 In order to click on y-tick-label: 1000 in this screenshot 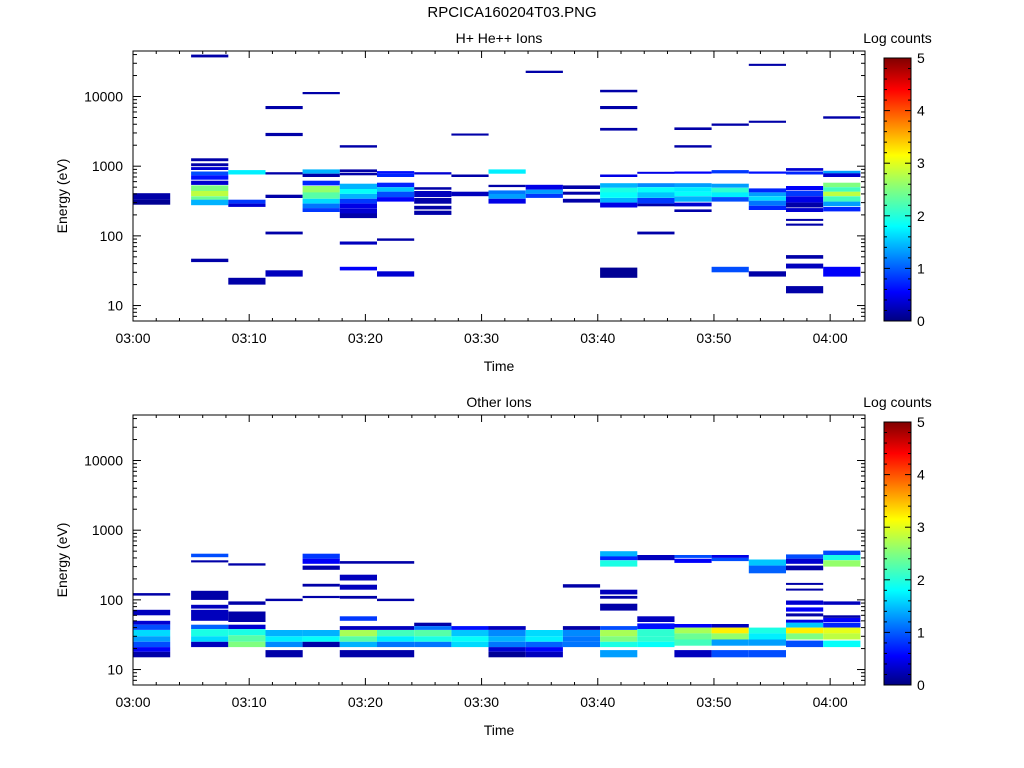, I will do `click(107, 530)`.